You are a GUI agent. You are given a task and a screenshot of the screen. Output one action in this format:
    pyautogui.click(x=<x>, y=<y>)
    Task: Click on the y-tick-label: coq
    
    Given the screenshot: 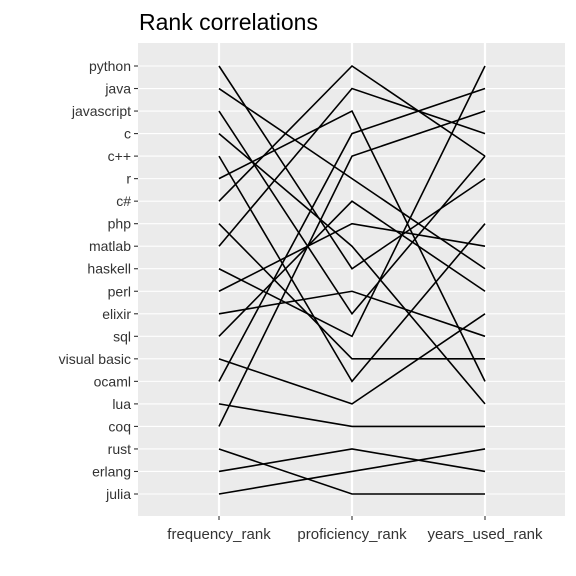 What is the action you would take?
    pyautogui.click(x=119, y=426)
    